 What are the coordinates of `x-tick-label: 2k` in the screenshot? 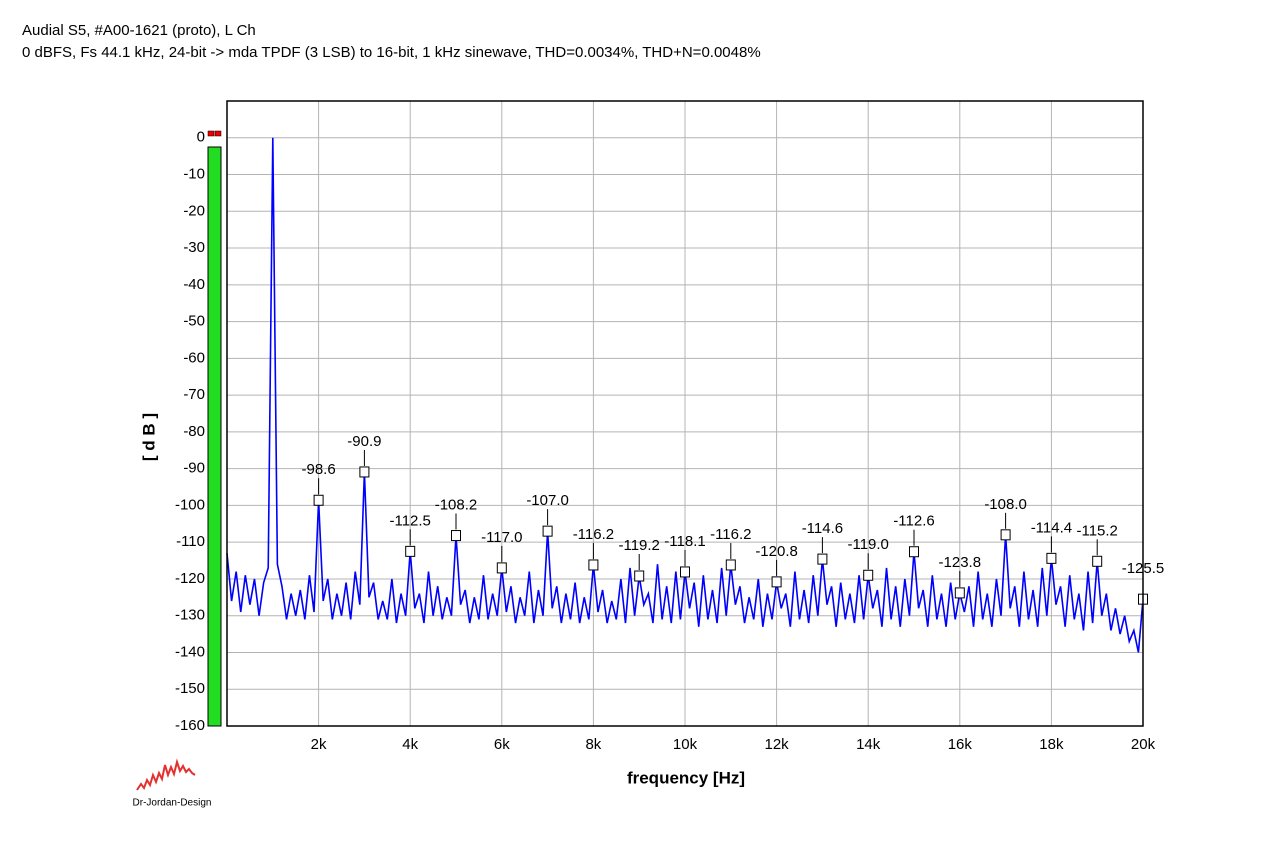 It's located at (319, 744).